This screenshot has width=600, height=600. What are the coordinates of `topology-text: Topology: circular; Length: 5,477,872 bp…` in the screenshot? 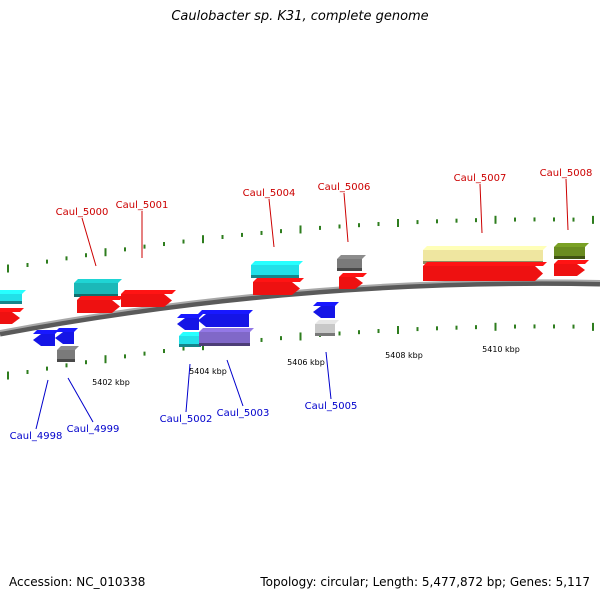 It's located at (425, 582).